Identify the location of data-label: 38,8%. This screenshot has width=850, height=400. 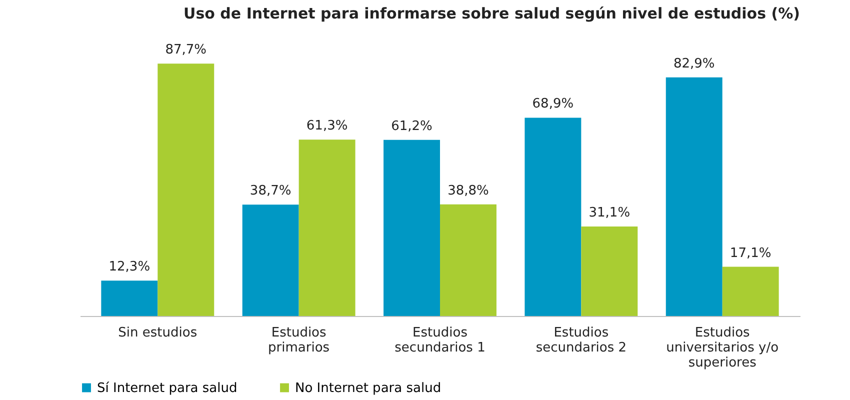
(468, 190).